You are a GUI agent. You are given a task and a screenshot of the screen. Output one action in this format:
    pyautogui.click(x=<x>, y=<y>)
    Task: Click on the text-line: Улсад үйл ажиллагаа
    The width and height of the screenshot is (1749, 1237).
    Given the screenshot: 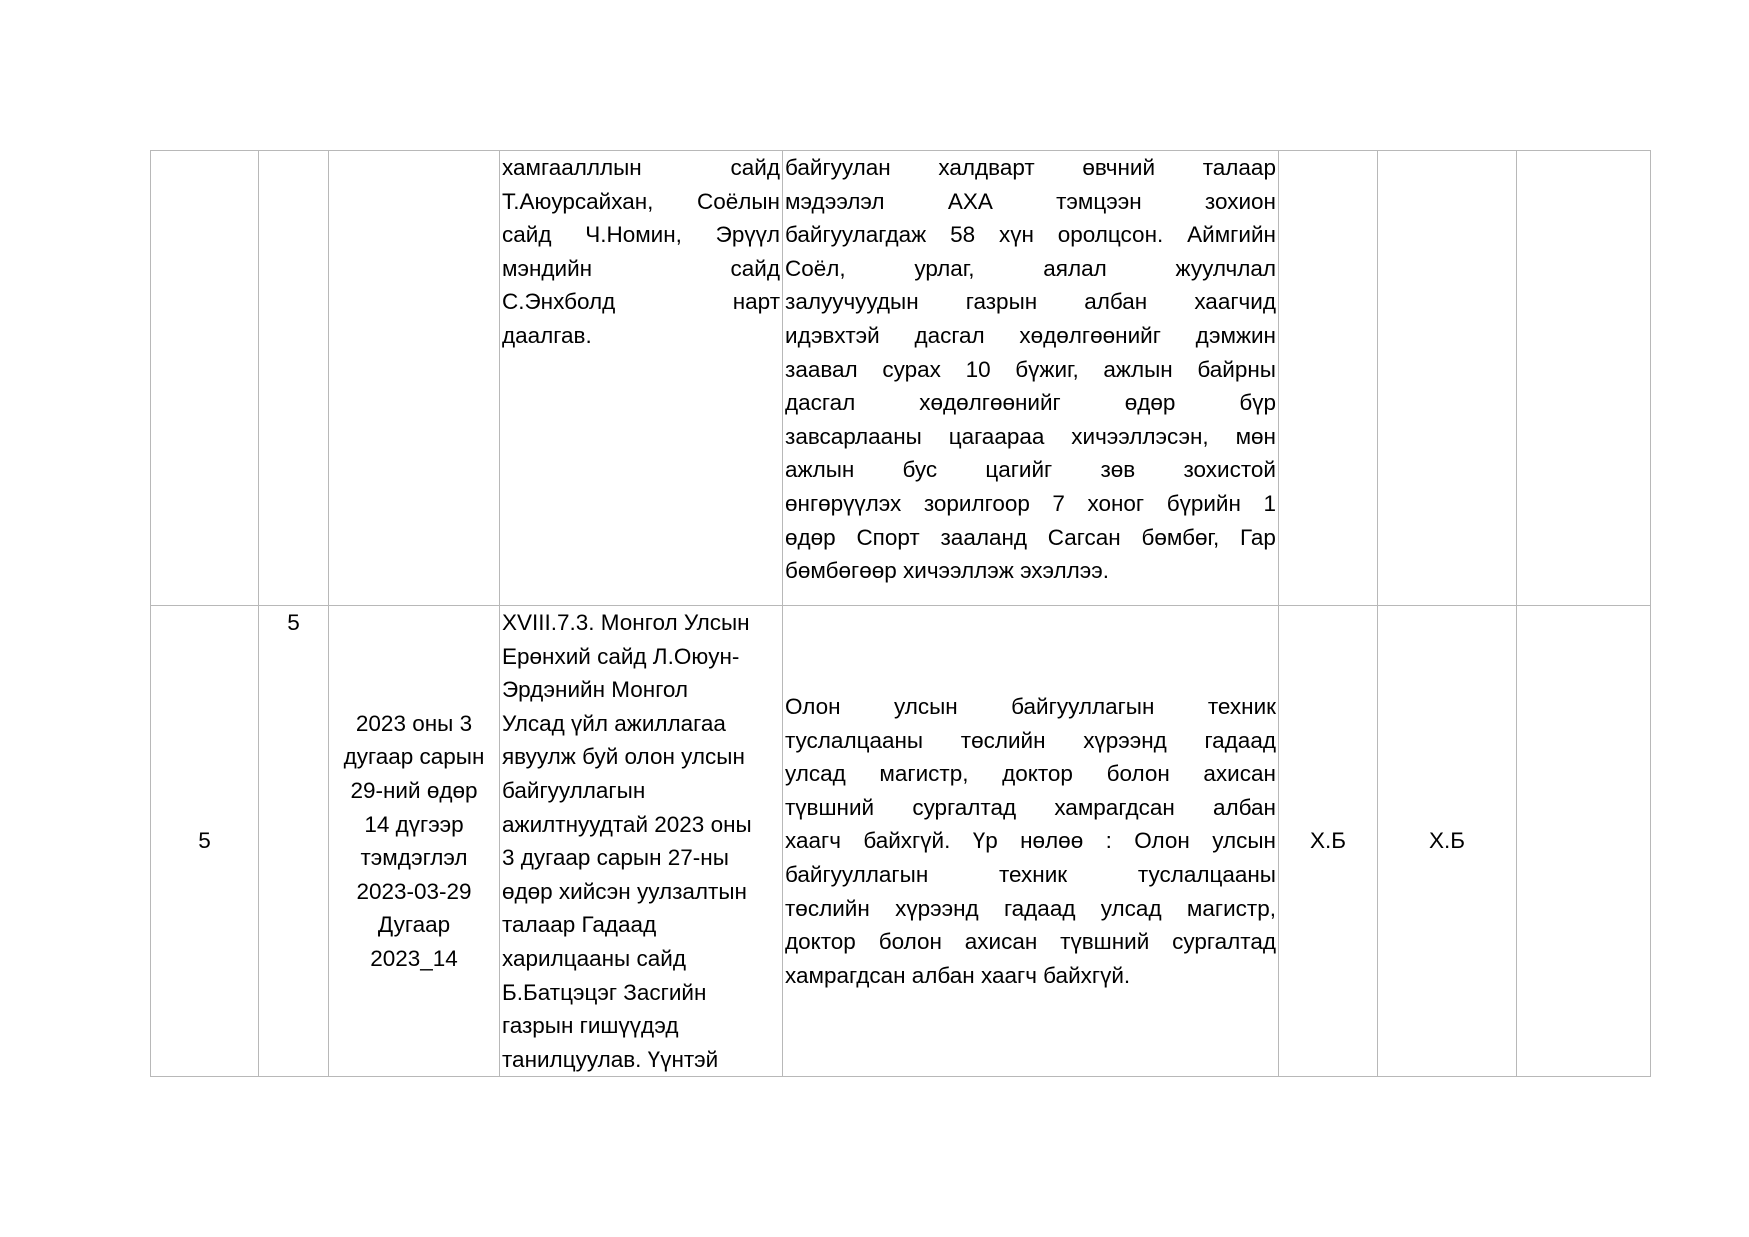 What is the action you would take?
    pyautogui.click(x=614, y=723)
    